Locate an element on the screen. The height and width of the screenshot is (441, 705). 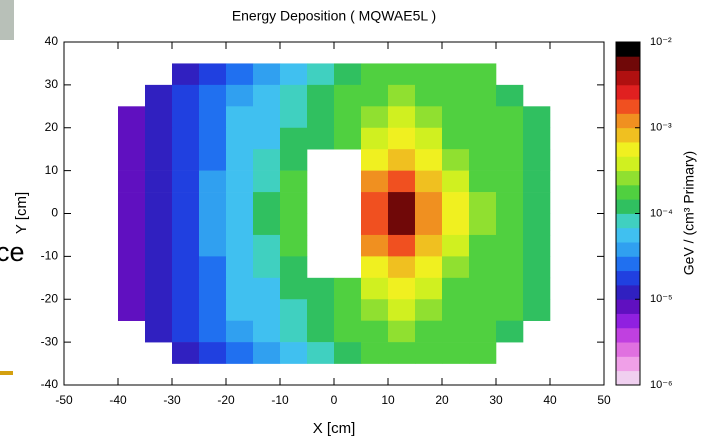
y-tick-label: 0 is located at coordinates (54, 213).